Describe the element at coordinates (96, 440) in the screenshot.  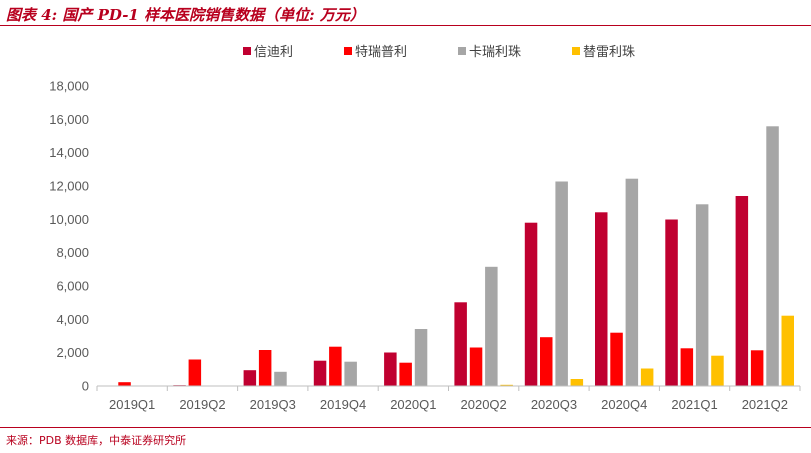
I see `source-note: 来源：PDB 数据库，中泰证券研究所` at that location.